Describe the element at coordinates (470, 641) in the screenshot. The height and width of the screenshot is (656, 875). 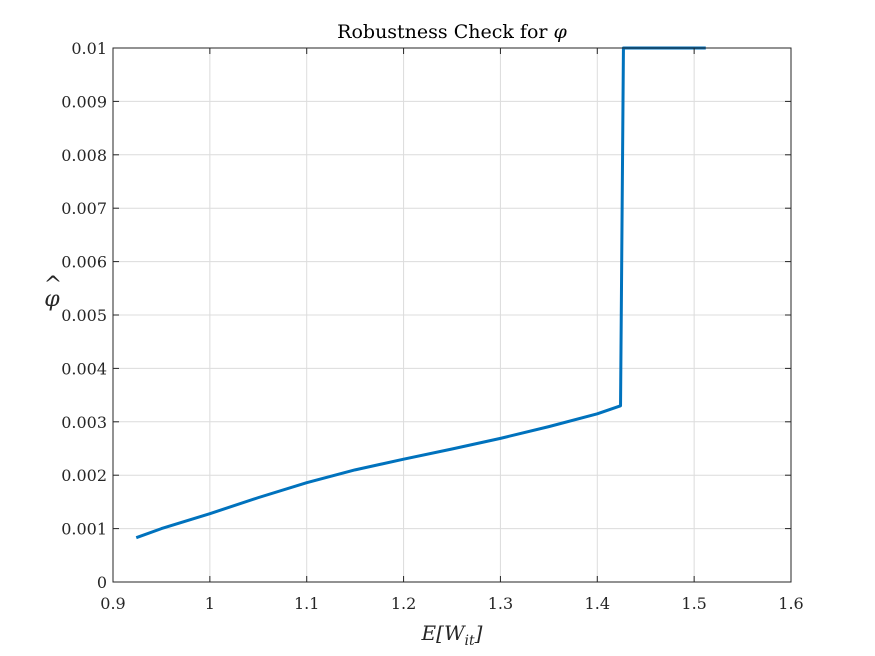
I see `x-axis-label-subscript: it` at that location.